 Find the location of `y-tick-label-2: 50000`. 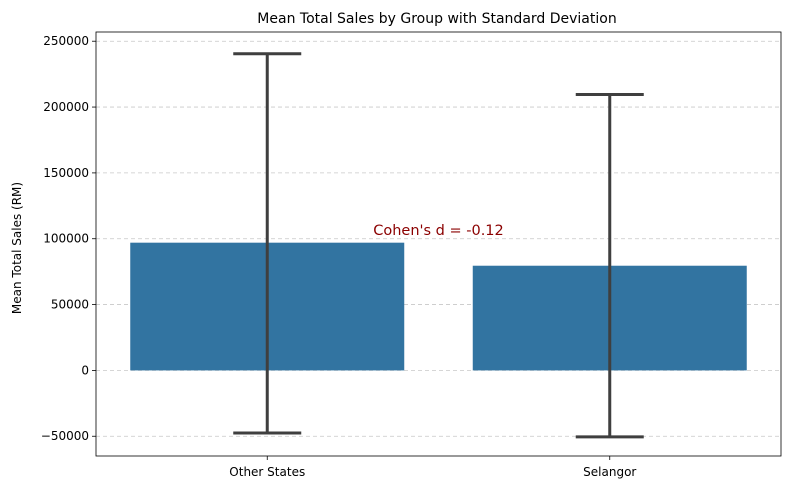

y-tick-label-2: 50000 is located at coordinates (70, 305).